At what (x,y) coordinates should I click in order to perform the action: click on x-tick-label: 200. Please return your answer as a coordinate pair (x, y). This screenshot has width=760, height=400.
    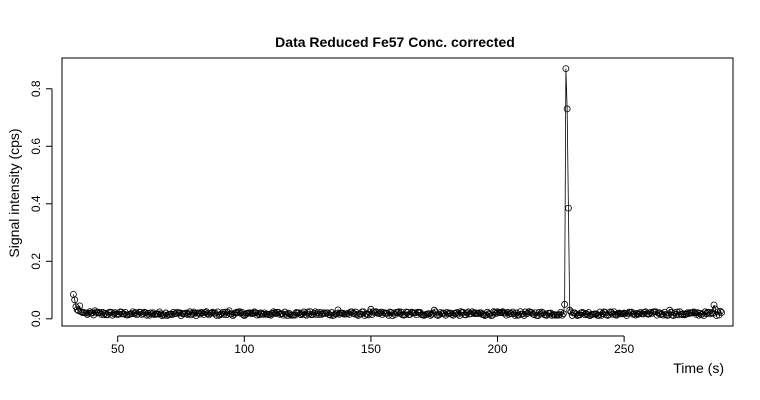
    Looking at the image, I should click on (498, 349).